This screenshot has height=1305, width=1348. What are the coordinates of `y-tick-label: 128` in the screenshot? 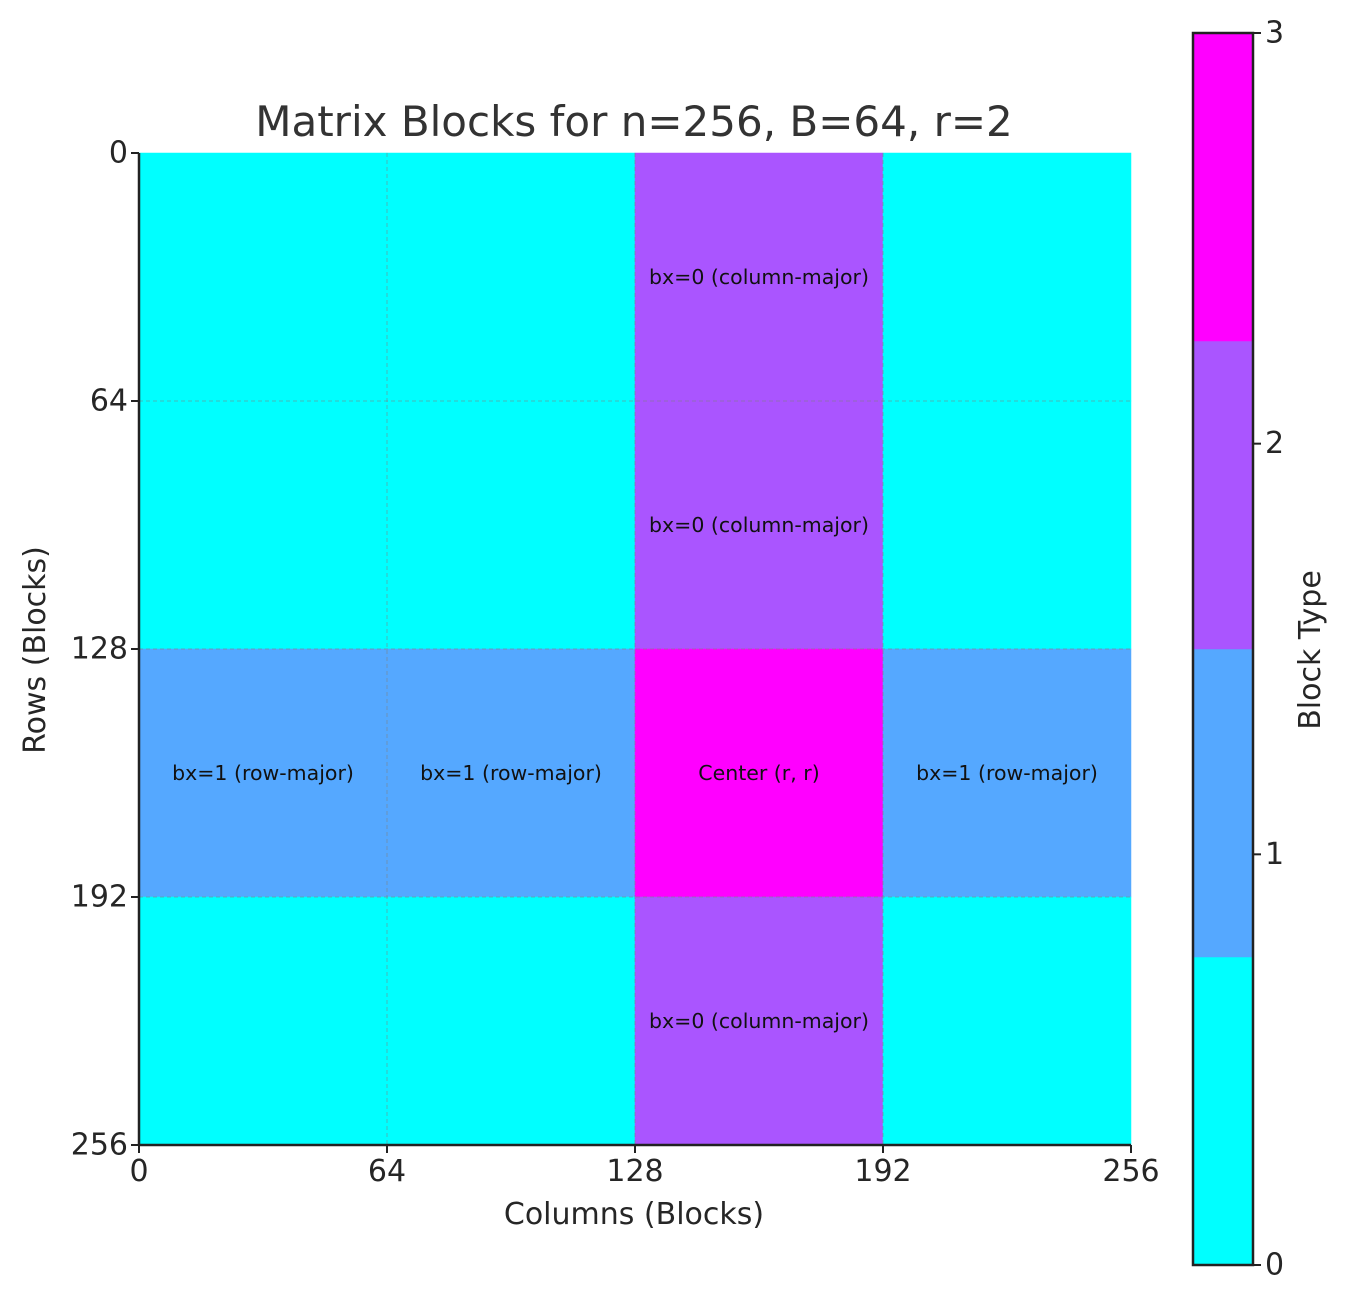 It's located at (99, 649).